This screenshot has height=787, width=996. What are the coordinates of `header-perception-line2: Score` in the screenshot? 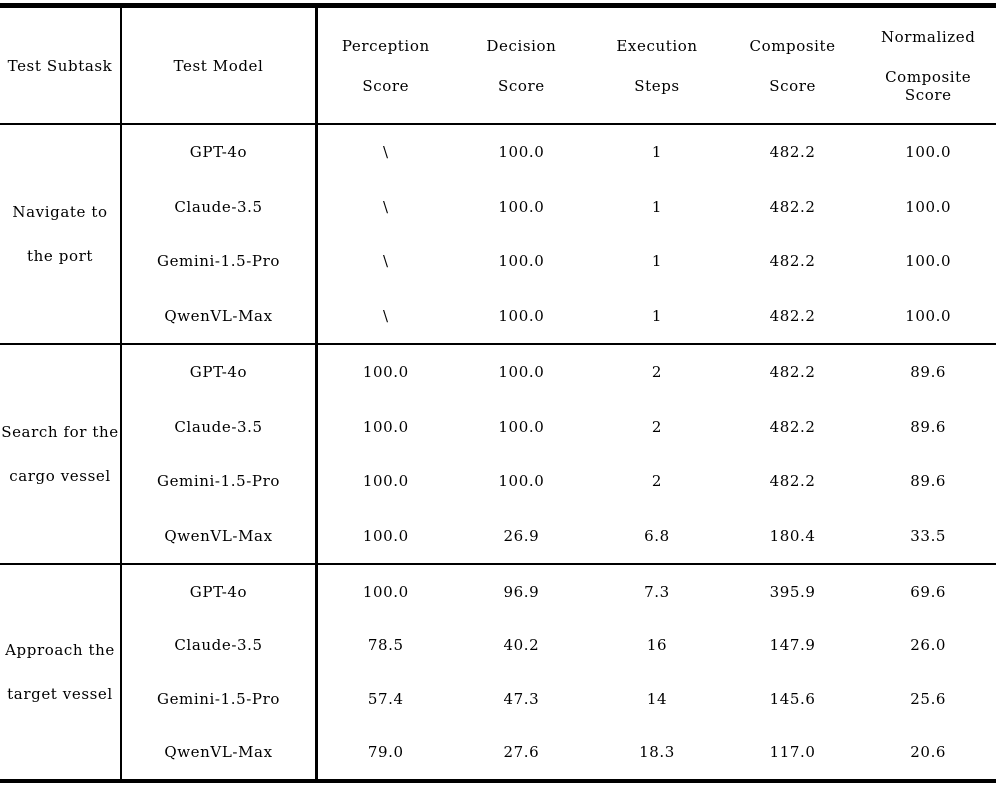 It's located at (386, 85).